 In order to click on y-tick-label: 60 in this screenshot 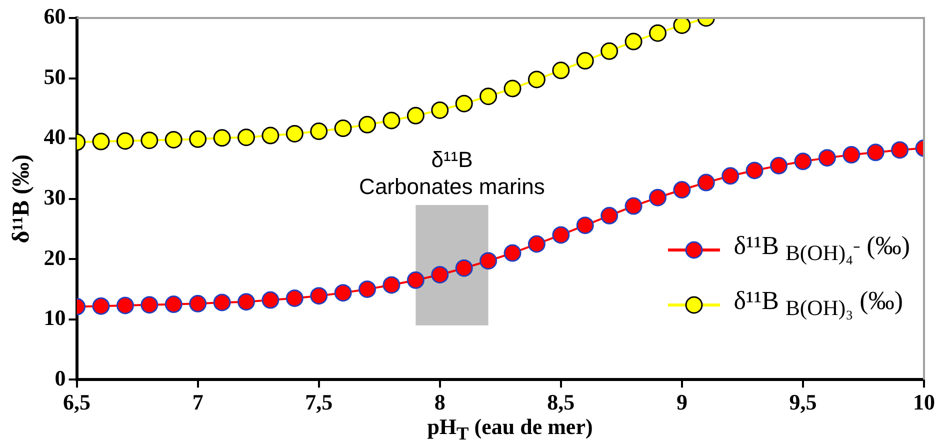, I will do `click(55, 16)`.